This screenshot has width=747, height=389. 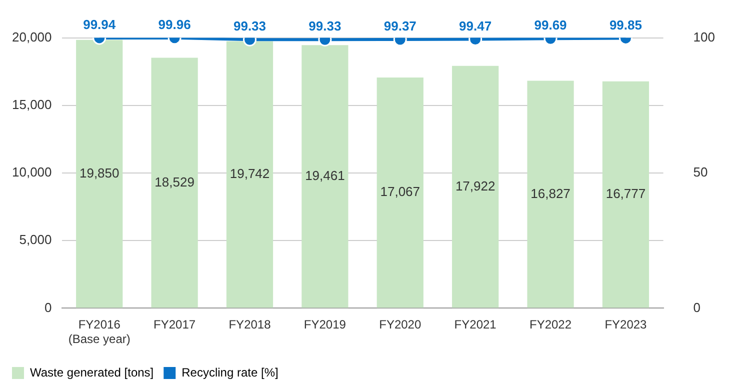 I want to click on data-label: 99.96, so click(x=174, y=24).